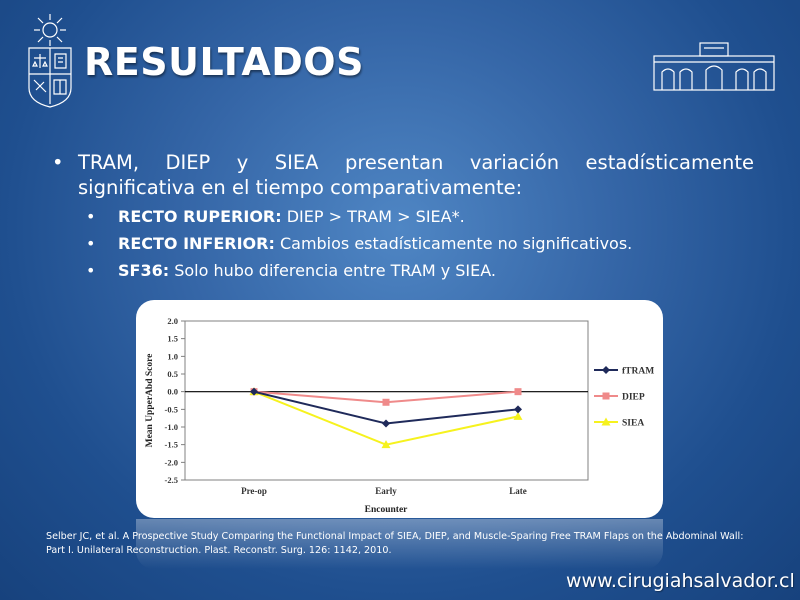  Describe the element at coordinates (638, 372) in the screenshot. I see `legend-label: fTRAM` at that location.